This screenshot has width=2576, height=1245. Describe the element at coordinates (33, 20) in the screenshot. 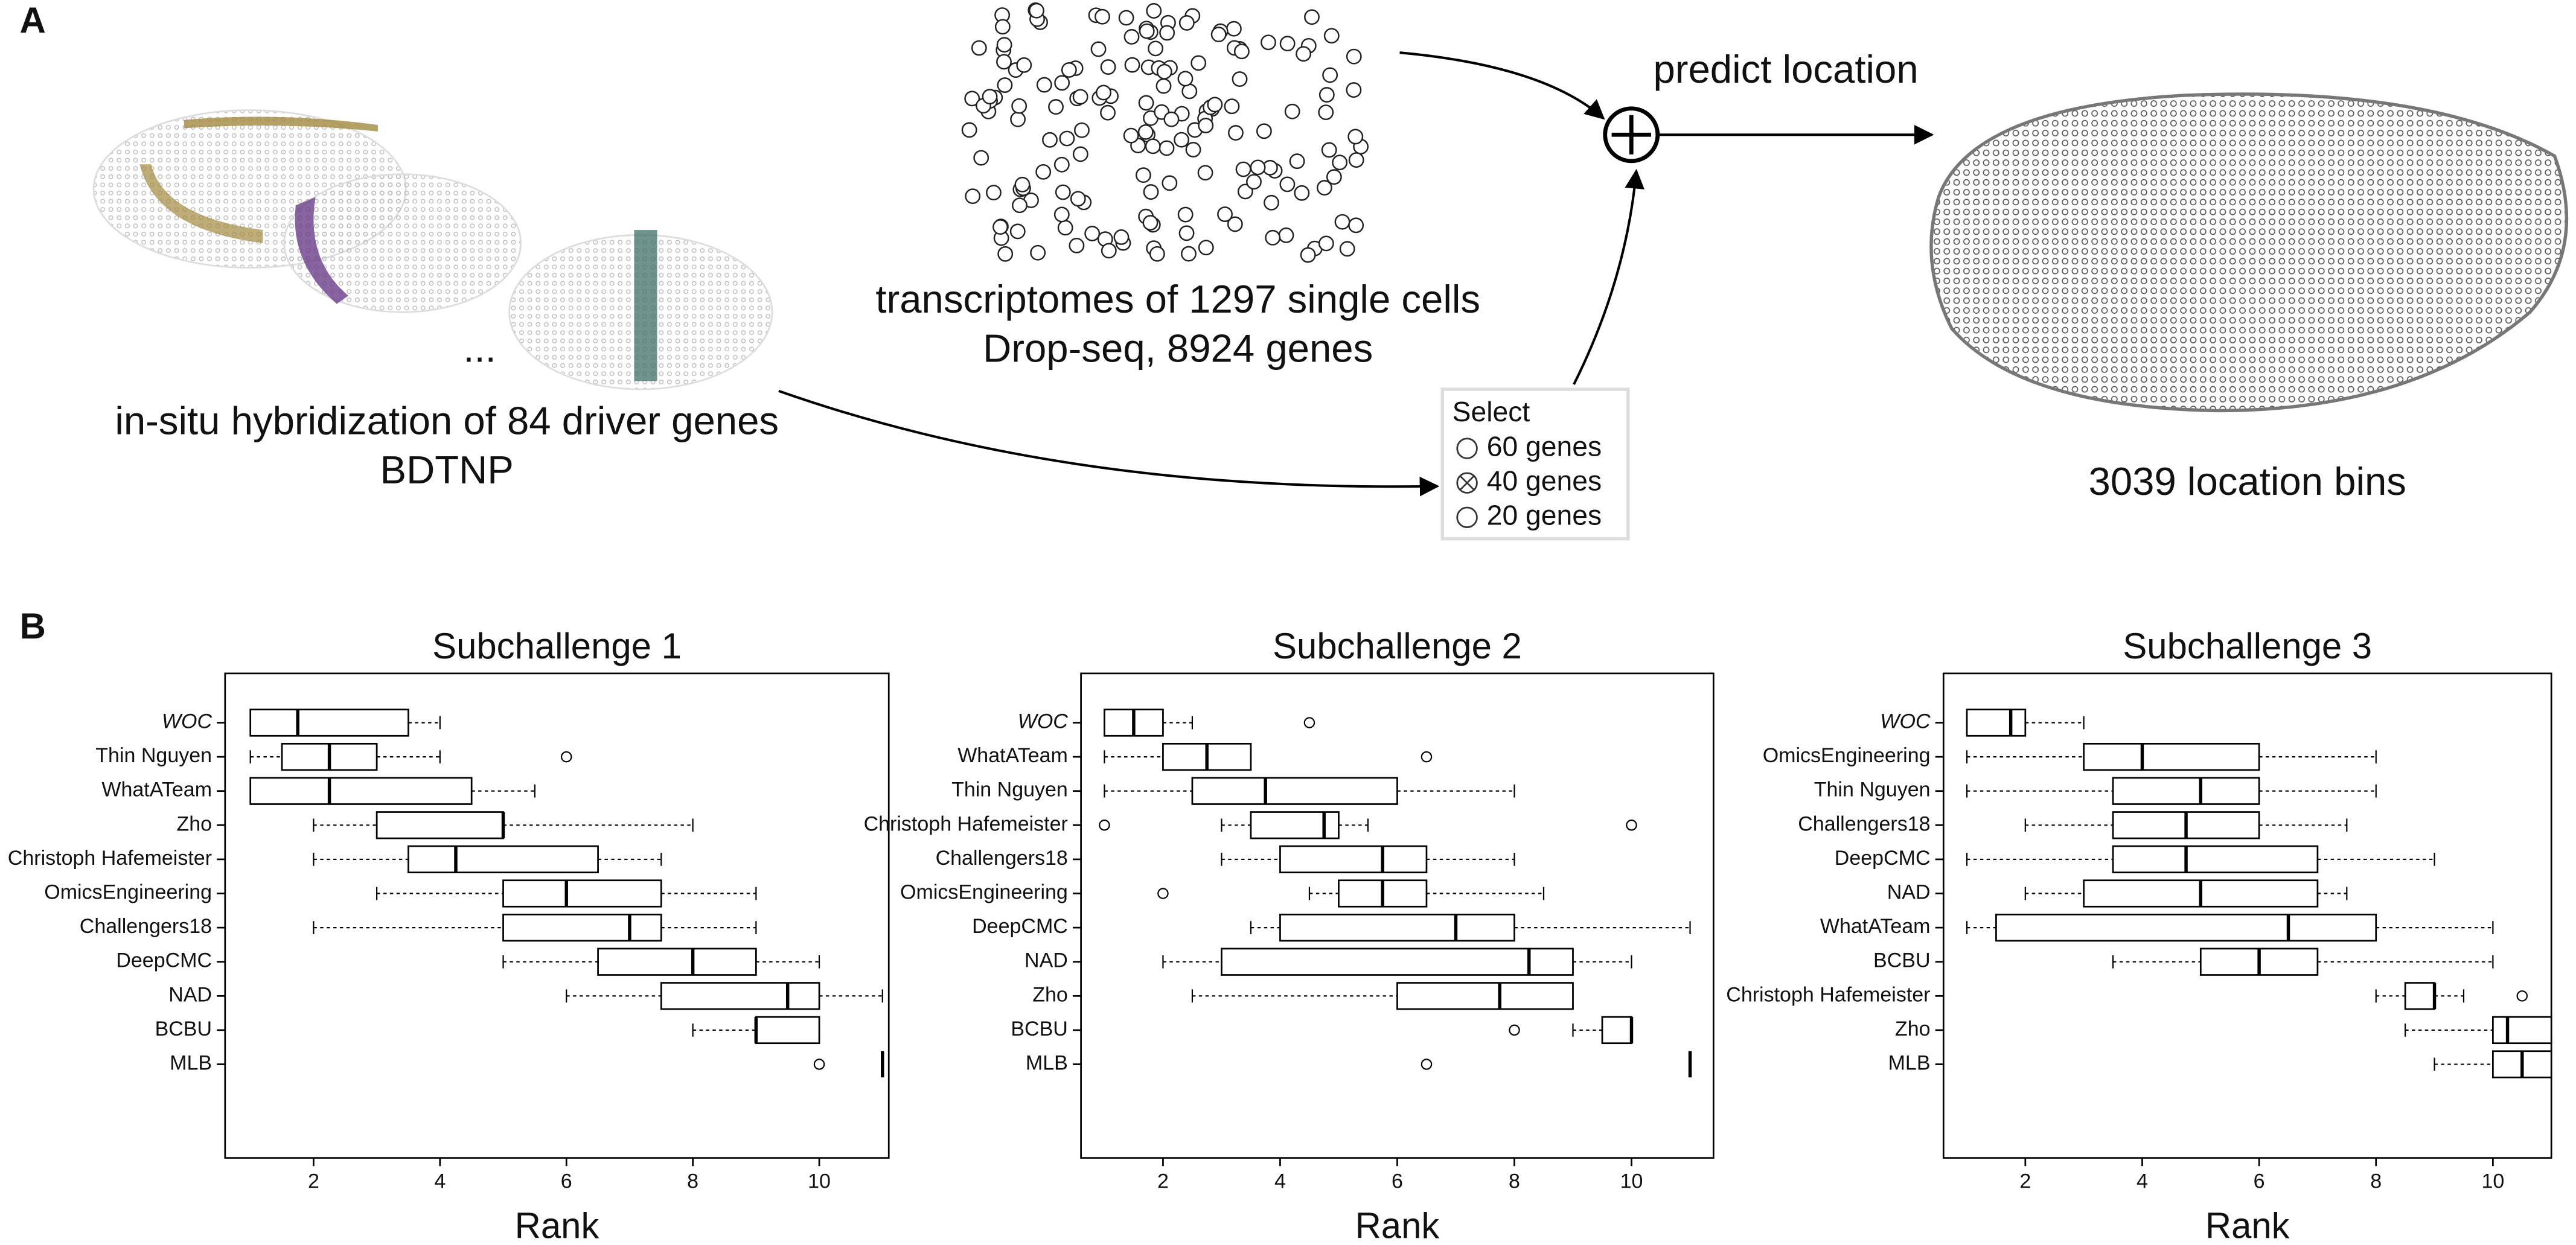

I see `panel-label: A` at that location.